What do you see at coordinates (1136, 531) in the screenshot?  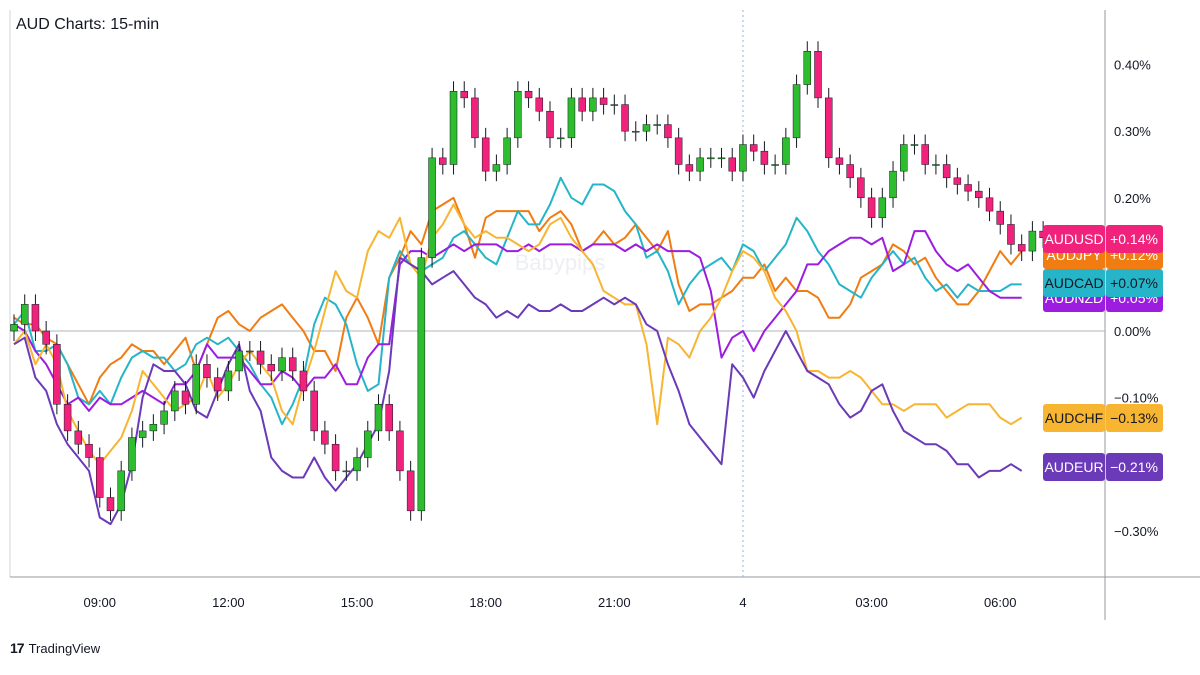 I see `y-tick-label: −0.30%` at bounding box center [1136, 531].